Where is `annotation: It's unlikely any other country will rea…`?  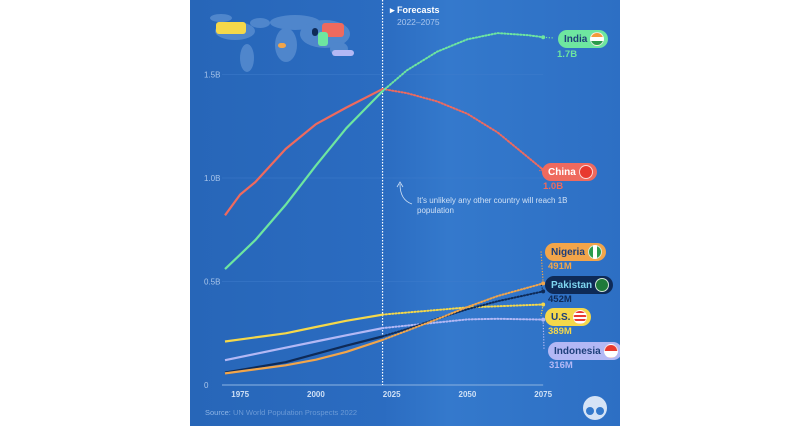 annotation: It's unlikely any other country will rea… is located at coordinates (492, 205).